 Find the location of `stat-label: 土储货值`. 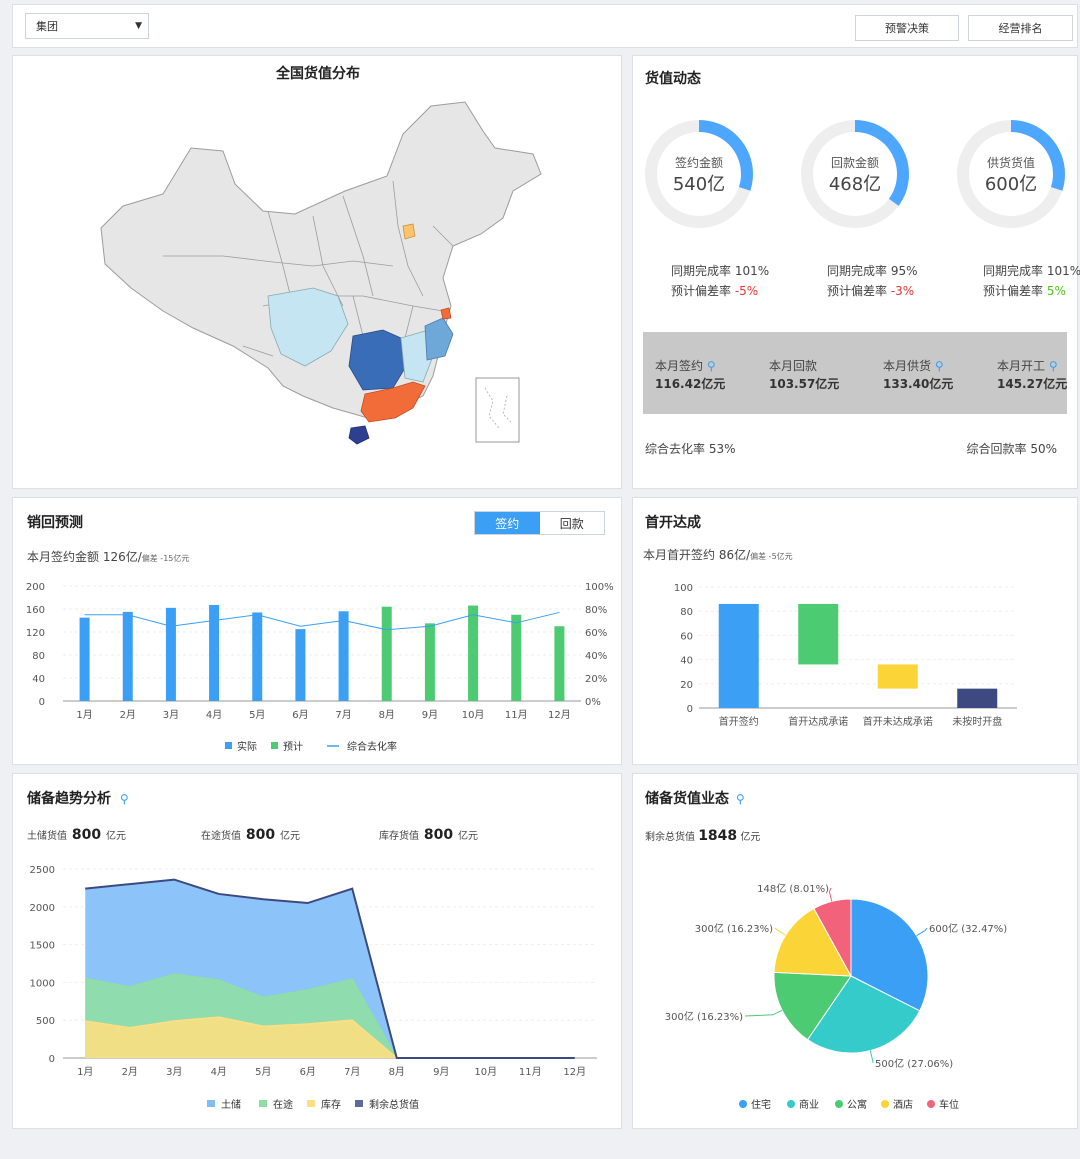

stat-label: 土储货值 is located at coordinates (47, 836).